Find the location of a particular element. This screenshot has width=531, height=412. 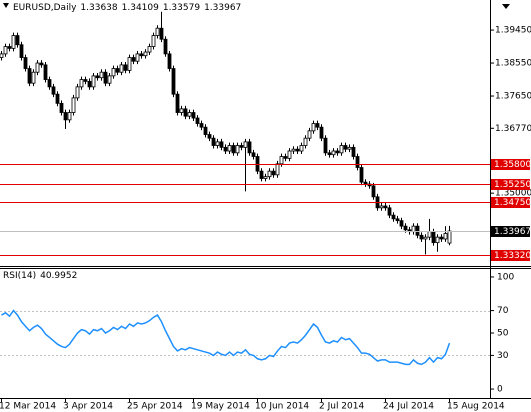

y-tick-label: 1.37650 is located at coordinates (513, 97).